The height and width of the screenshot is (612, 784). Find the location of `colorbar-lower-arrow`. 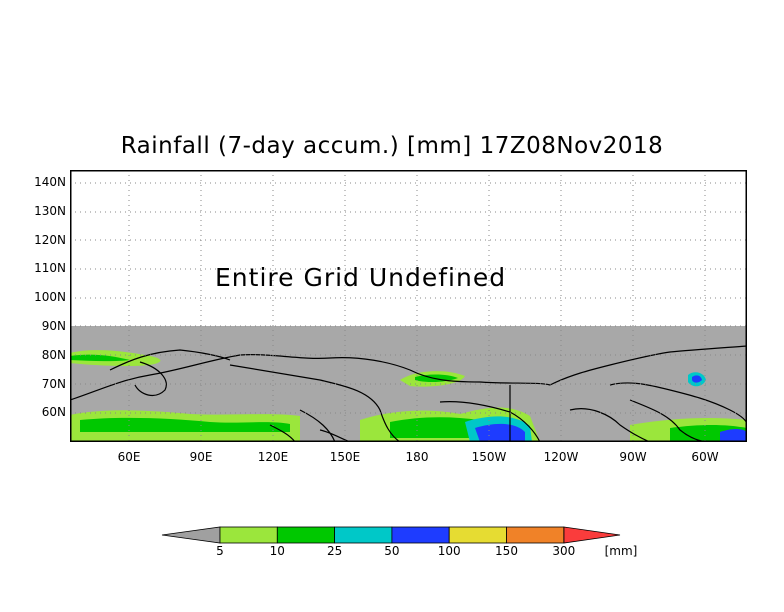

colorbar-lower-arrow is located at coordinates (191, 535).